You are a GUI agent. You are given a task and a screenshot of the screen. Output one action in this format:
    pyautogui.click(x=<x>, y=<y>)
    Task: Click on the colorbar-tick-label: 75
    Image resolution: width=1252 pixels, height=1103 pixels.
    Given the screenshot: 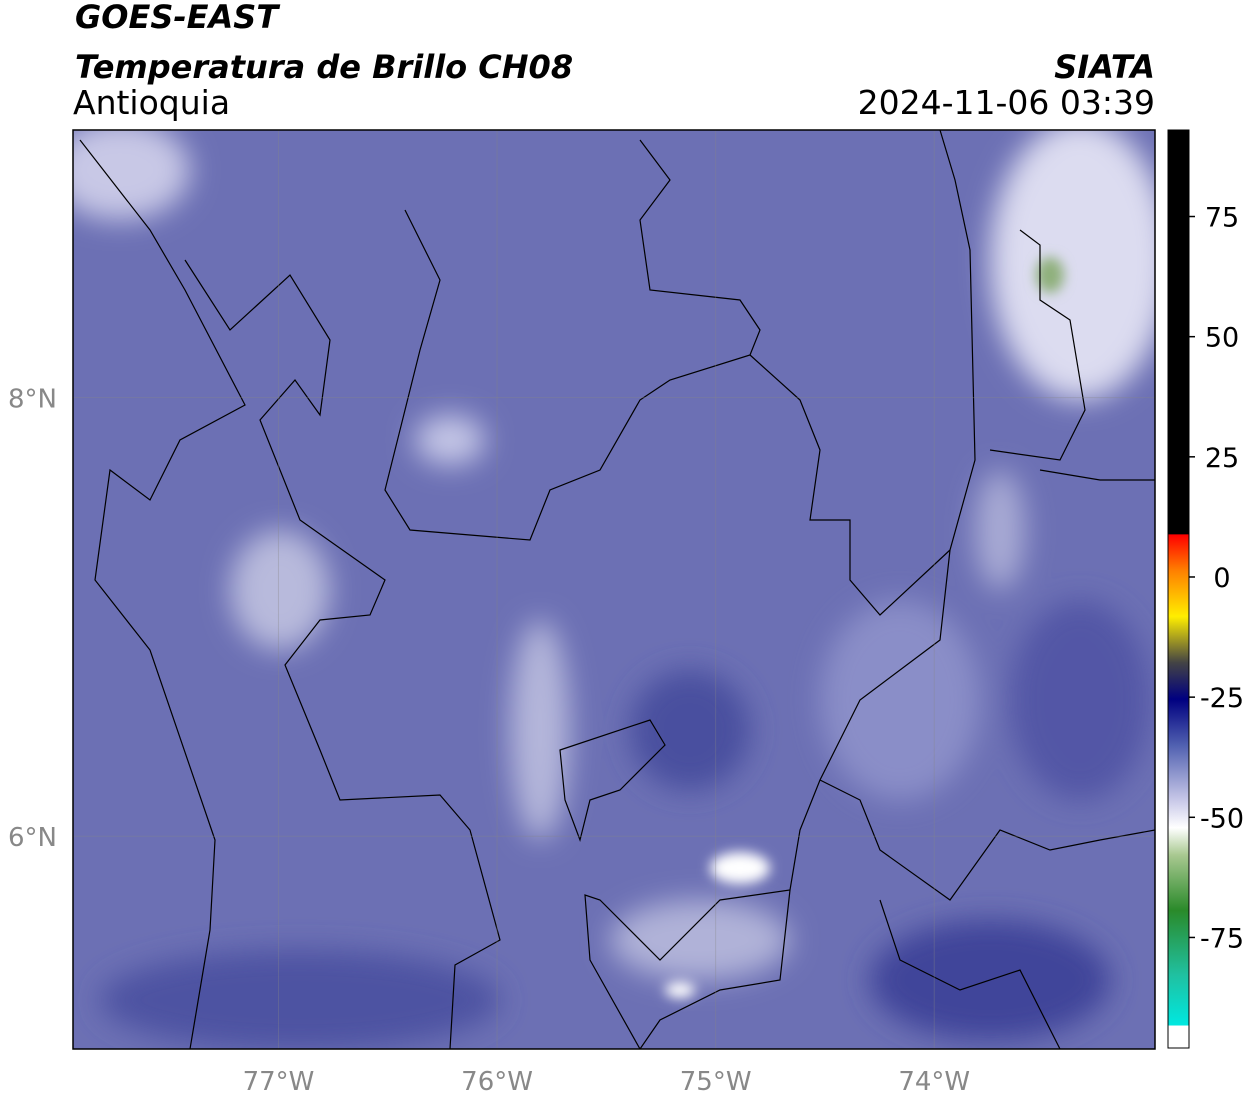 What is the action you would take?
    pyautogui.click(x=1222, y=218)
    